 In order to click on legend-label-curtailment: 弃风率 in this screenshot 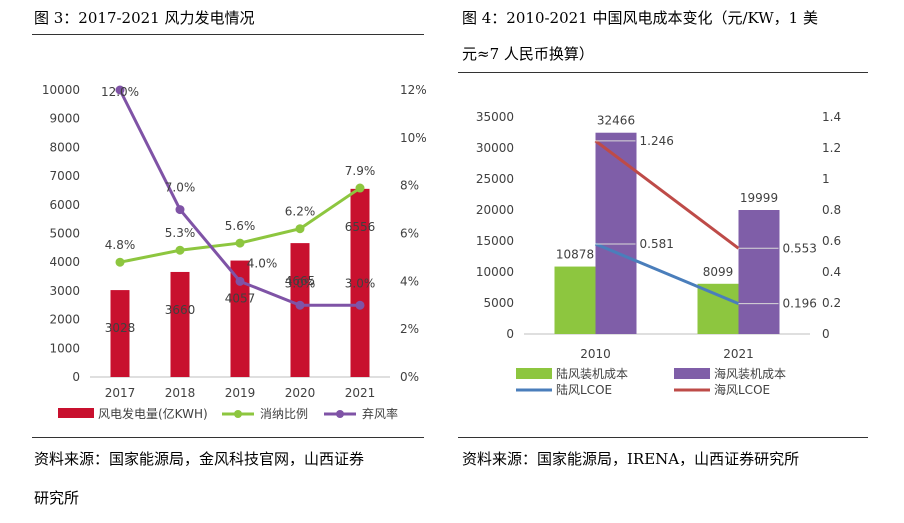, I will do `click(380, 413)`.